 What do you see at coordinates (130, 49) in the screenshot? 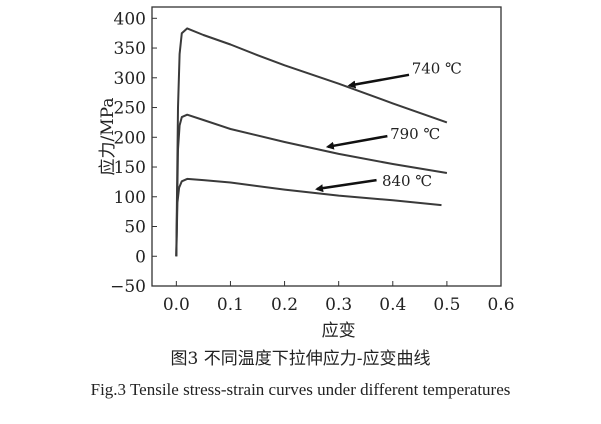
I see `y-tick-label: 350` at bounding box center [130, 49].